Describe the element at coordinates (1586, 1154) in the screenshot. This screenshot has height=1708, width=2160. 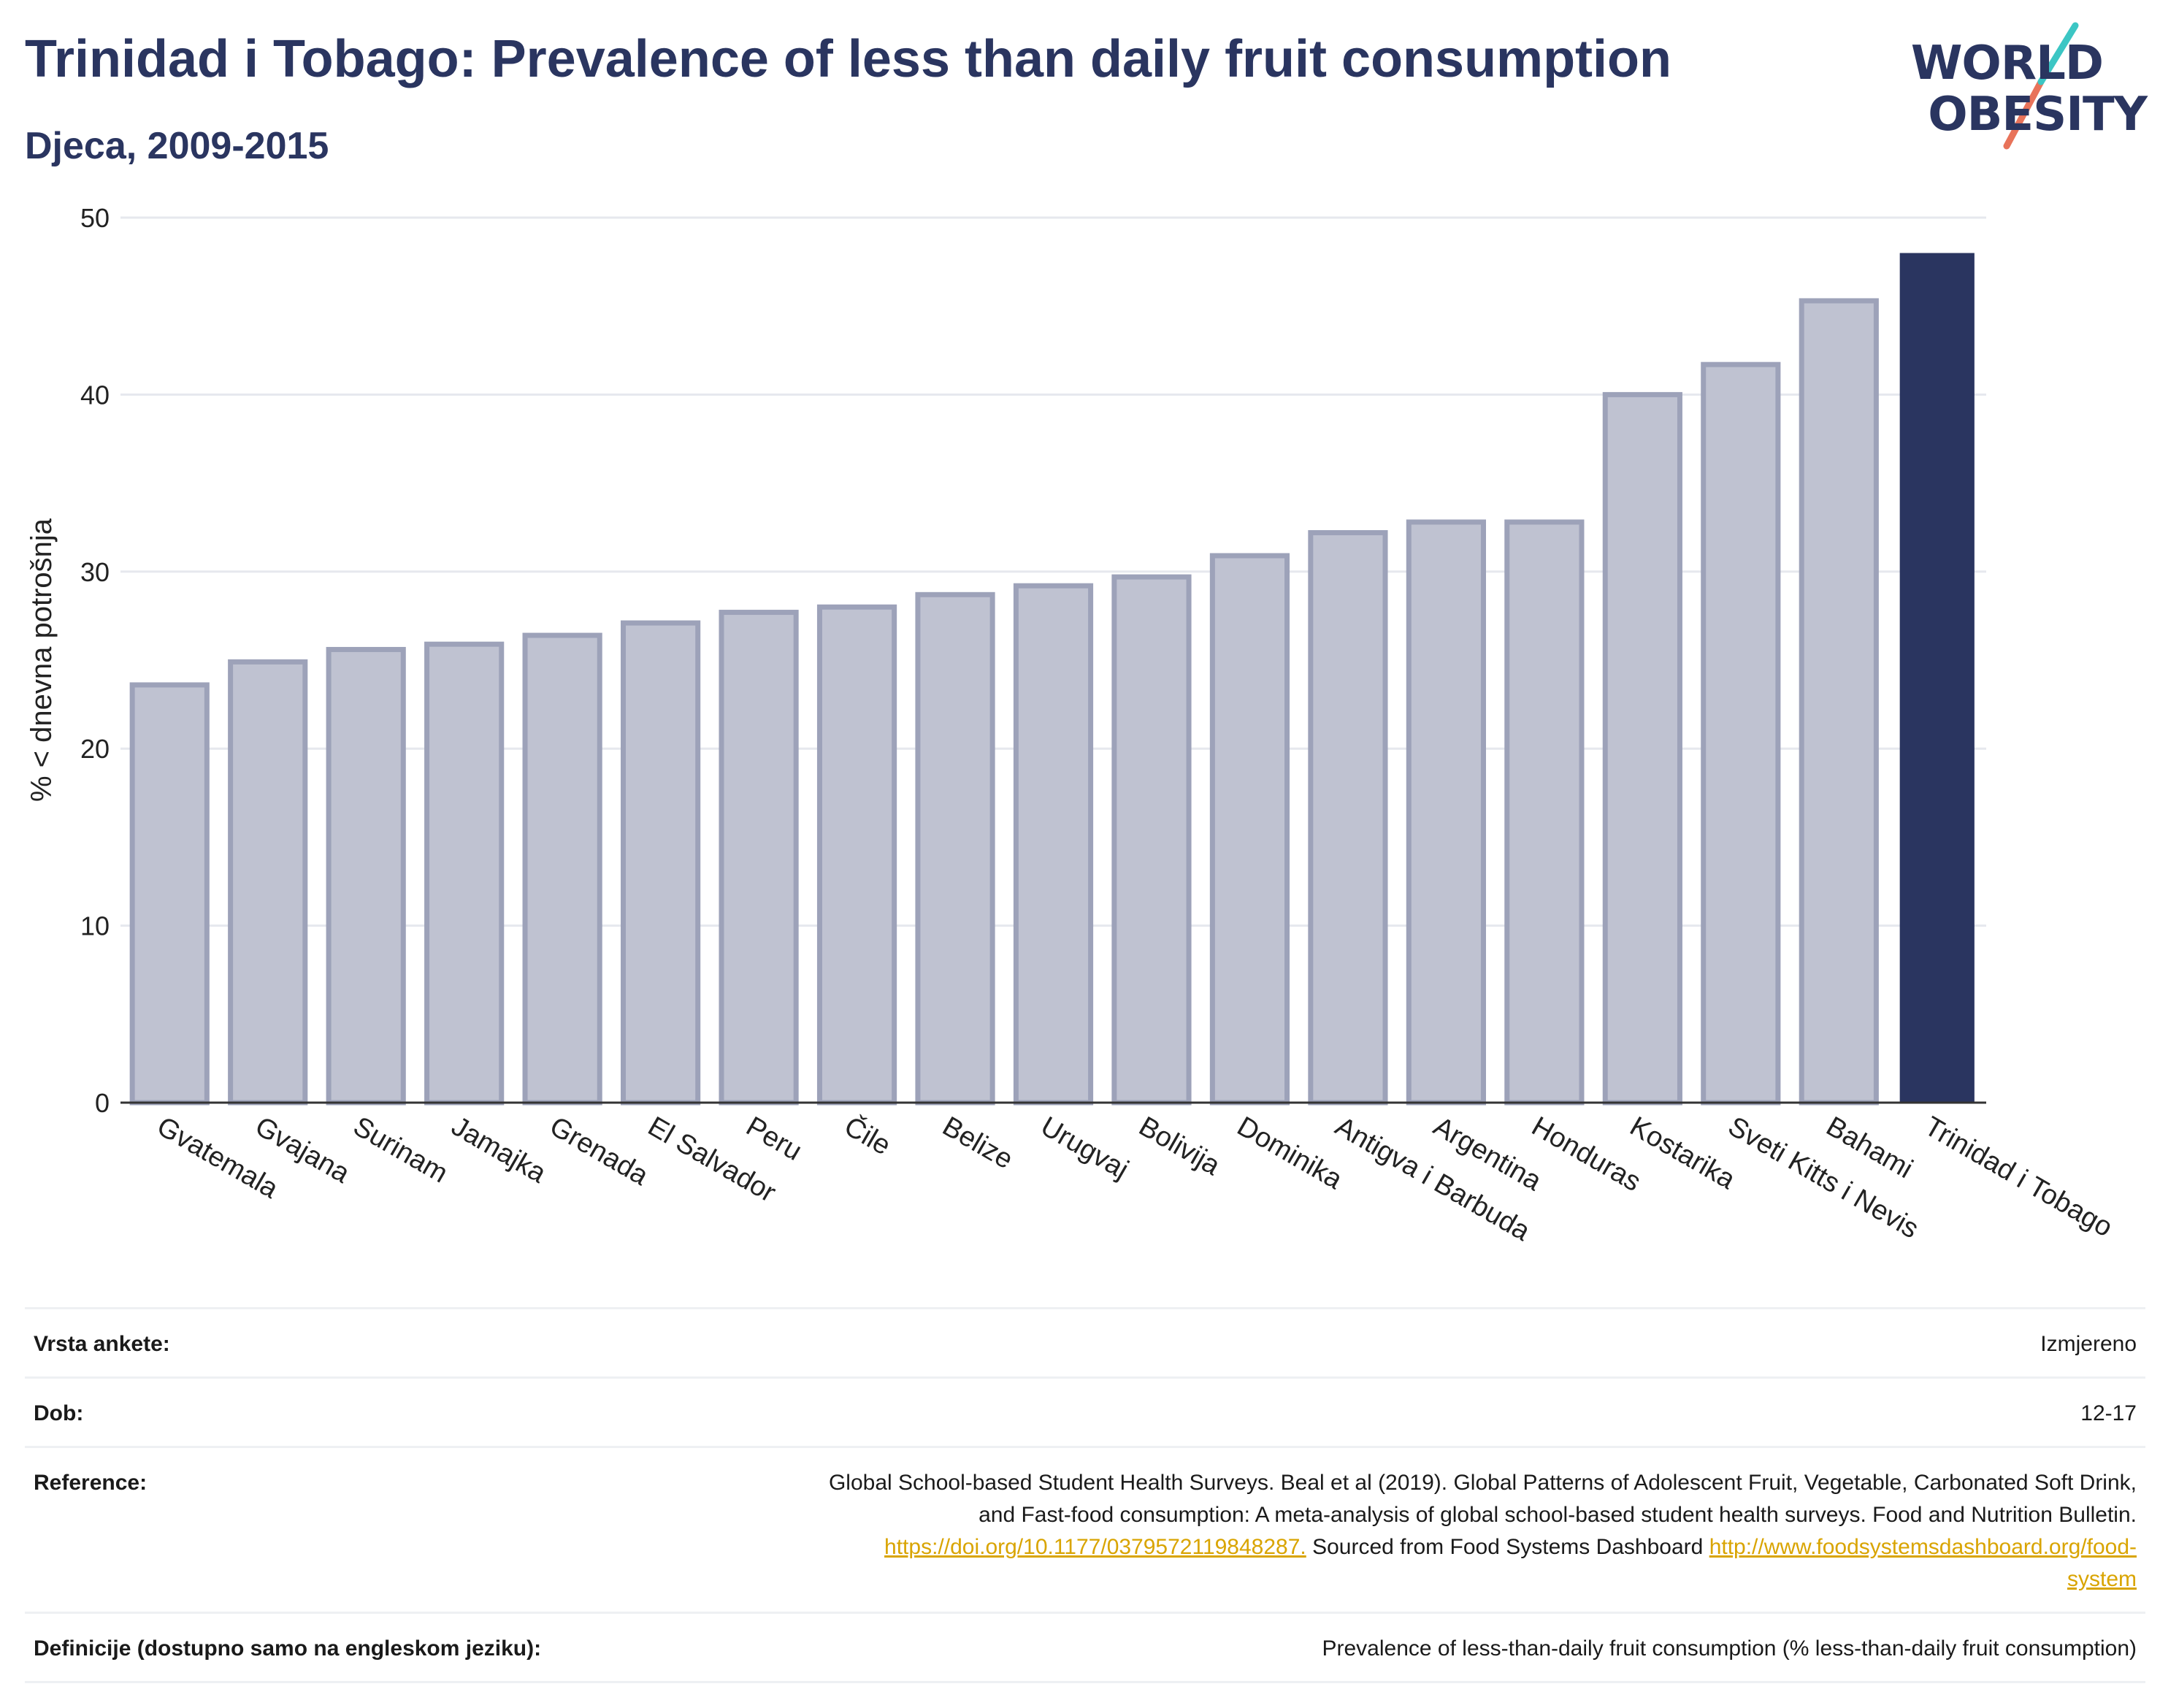
I see `x-tick-label: Honduras` at that location.